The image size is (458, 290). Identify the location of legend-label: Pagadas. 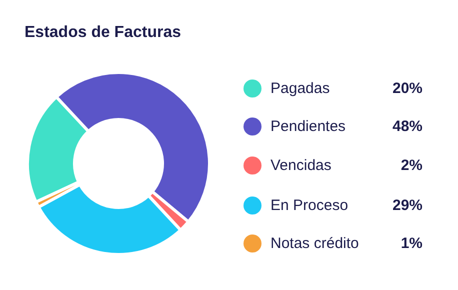
(300, 88).